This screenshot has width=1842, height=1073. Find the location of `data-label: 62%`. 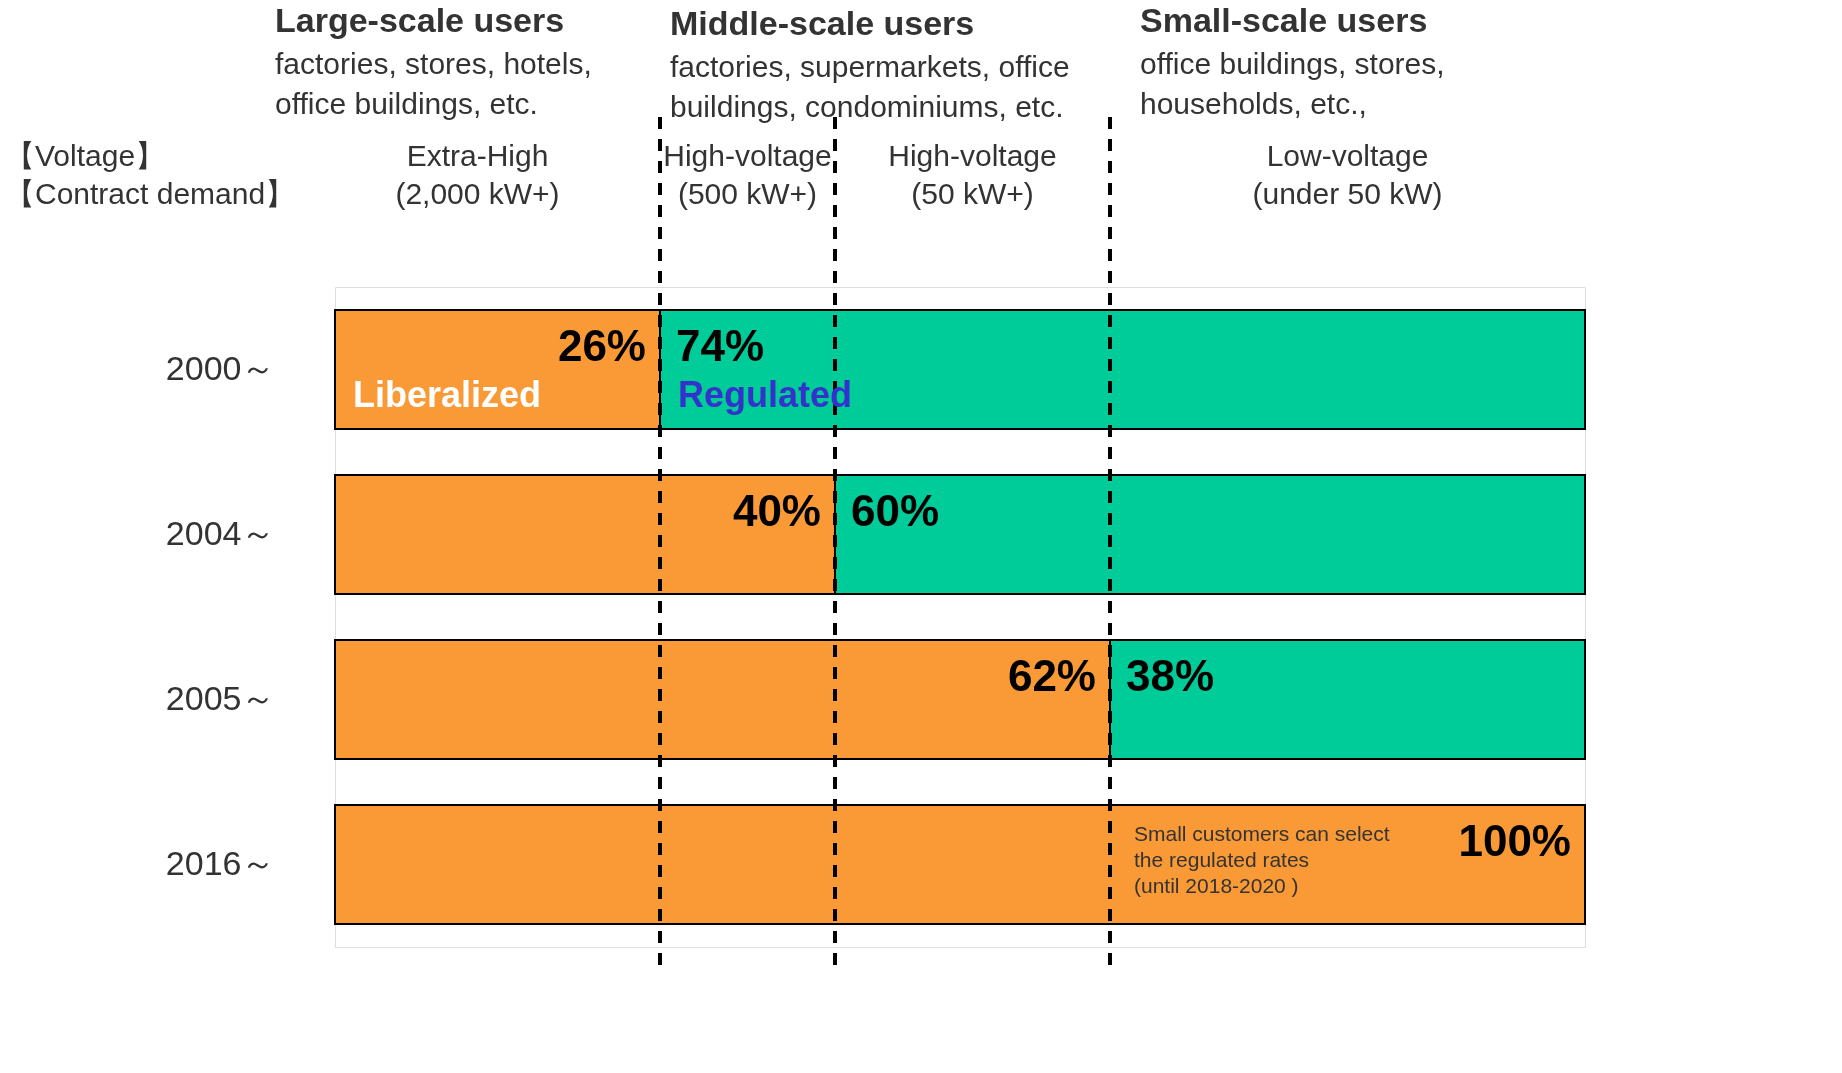

data-label: 62% is located at coordinates (1051, 675).